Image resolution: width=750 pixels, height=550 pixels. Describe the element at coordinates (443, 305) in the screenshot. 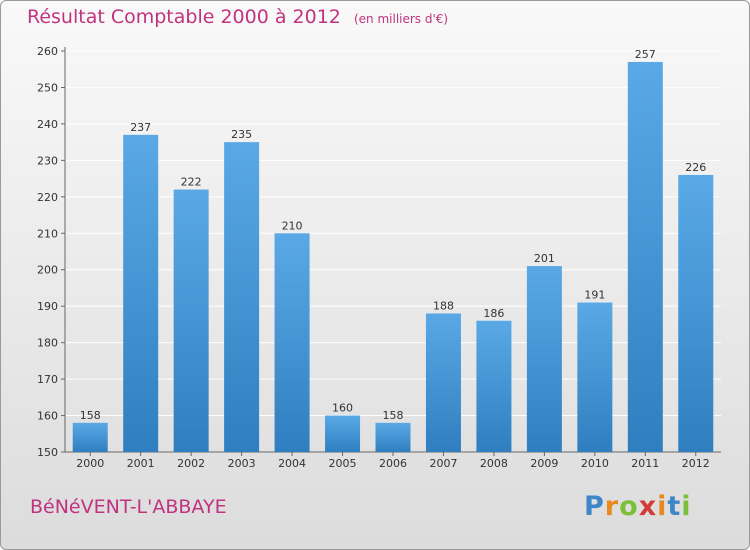

I see `data-label: 188` at that location.